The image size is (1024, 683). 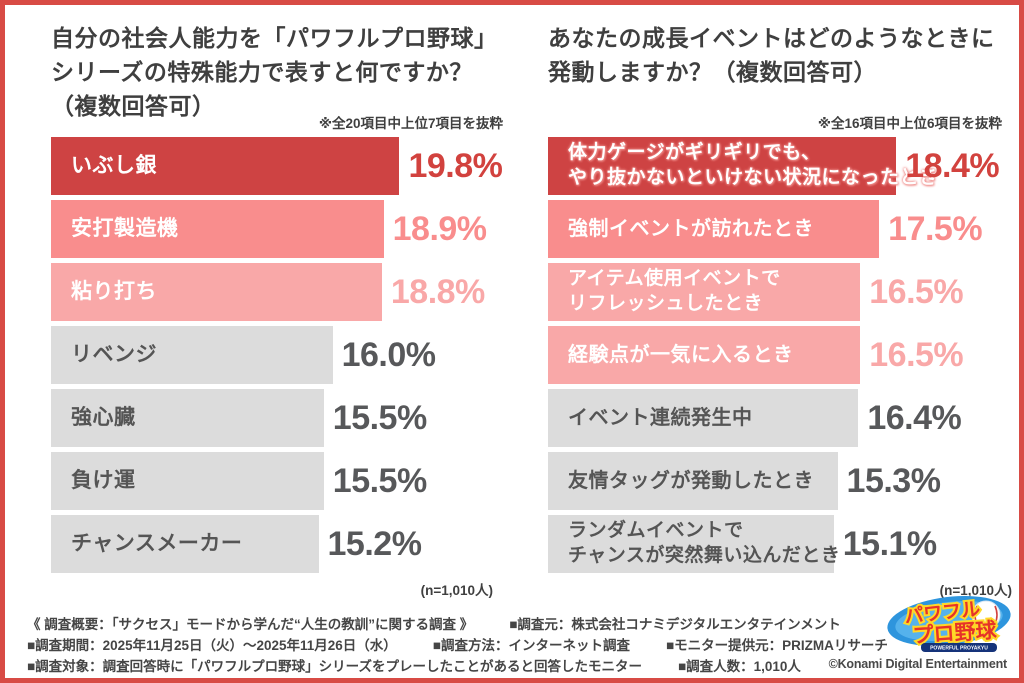 What do you see at coordinates (437, 291) in the screenshot?
I see `bar-value: 18.8%` at bounding box center [437, 291].